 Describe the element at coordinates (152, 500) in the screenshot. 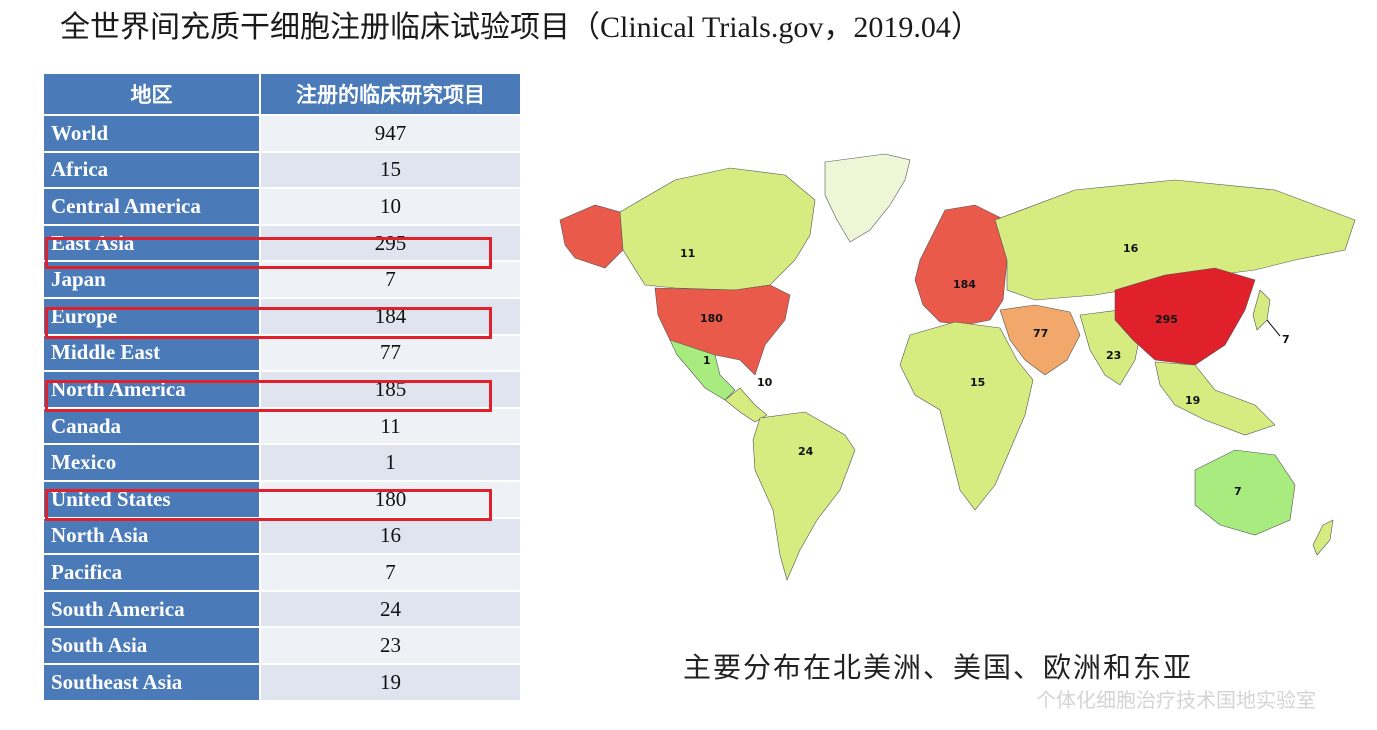

I see `region-cell: United States` at that location.